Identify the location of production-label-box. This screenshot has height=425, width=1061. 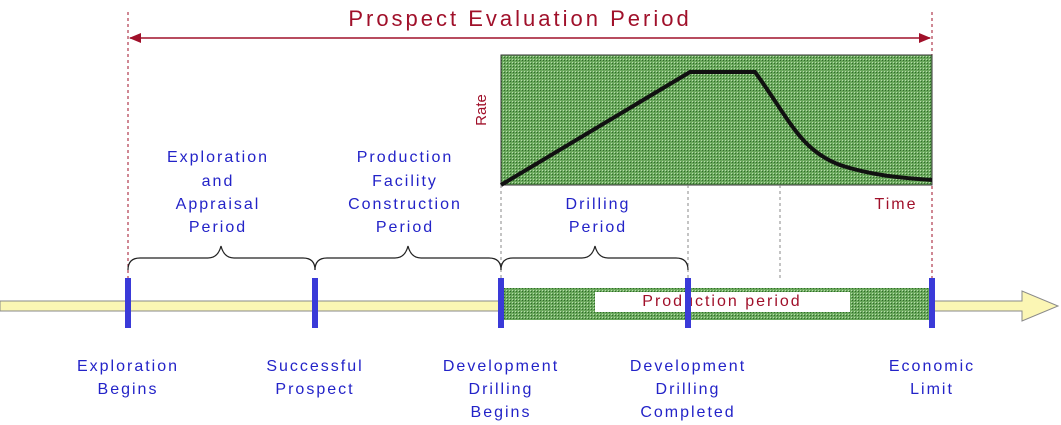
(722, 302).